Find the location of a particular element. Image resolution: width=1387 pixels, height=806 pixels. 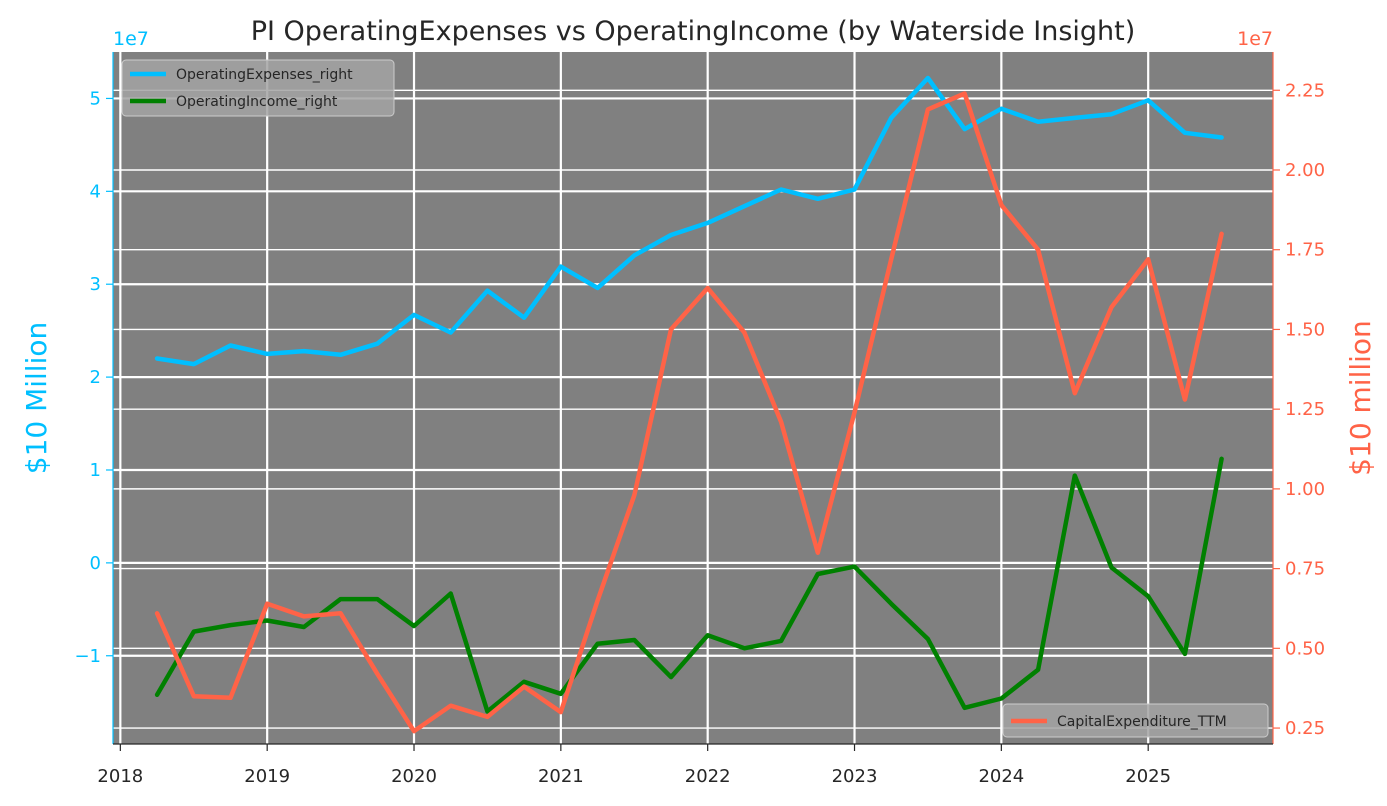

right-y-tick-label: 1.50 is located at coordinates (1305, 329).